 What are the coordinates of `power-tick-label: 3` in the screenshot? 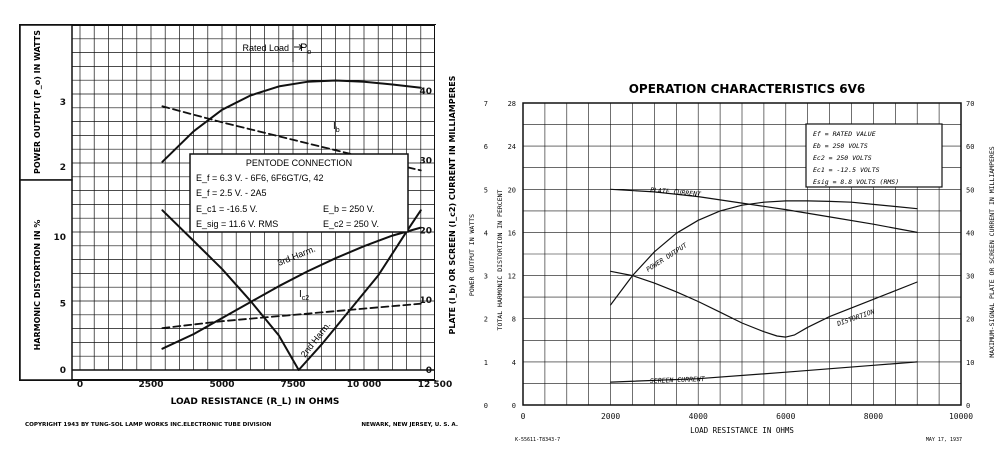 It's located at (63, 103).